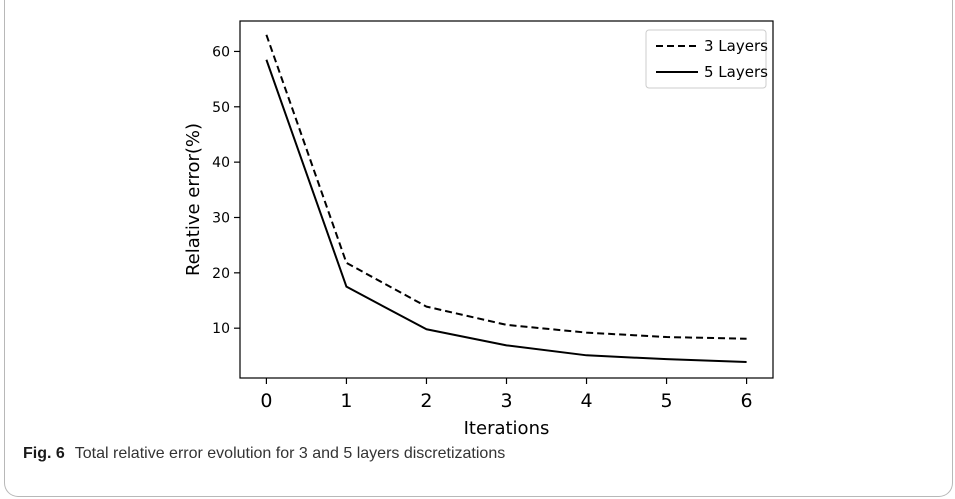 The width and height of the screenshot is (955, 499). I want to click on y-tick-label: 20, so click(221, 274).